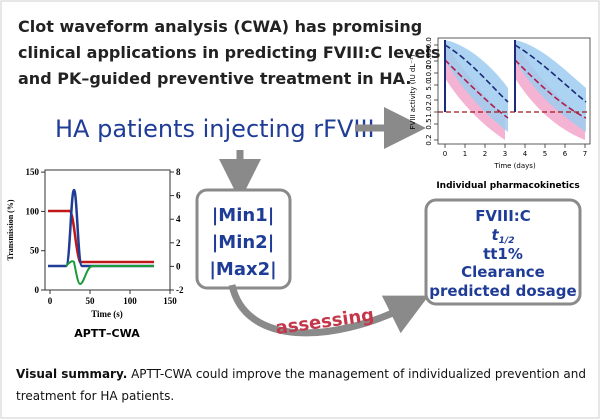 The image size is (600, 419). What do you see at coordinates (507, 241) in the screenshot?
I see `outcome-sub: 1/2` at bounding box center [507, 241].